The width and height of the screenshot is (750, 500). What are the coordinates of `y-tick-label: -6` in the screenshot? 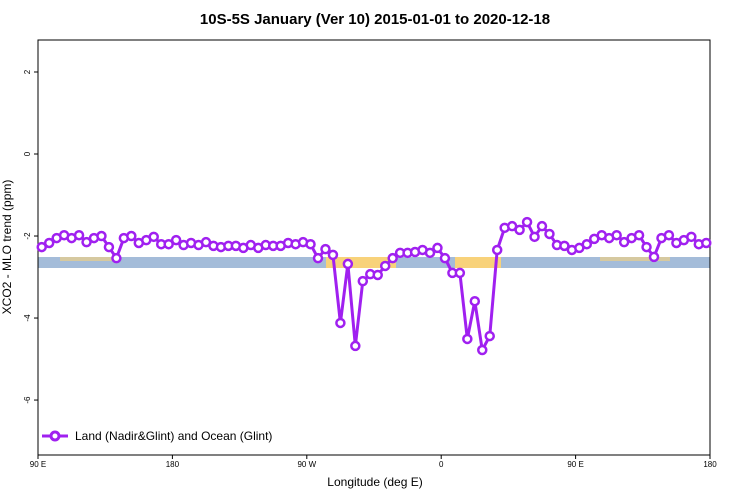 It's located at (27, 400).